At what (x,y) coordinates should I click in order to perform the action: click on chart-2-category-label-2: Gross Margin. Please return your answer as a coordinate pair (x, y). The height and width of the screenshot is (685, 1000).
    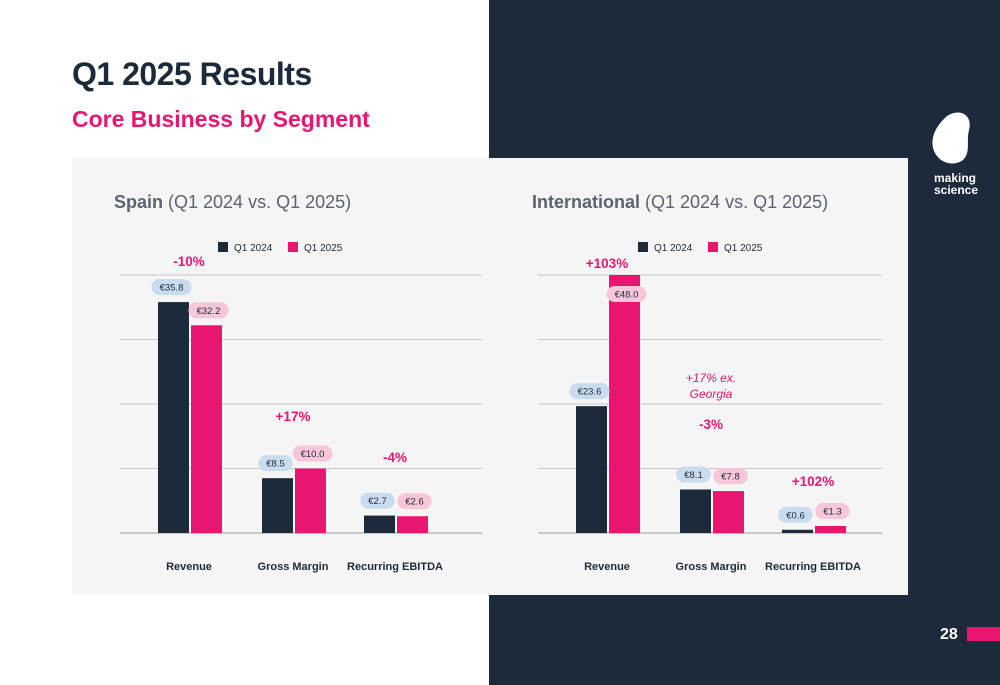
    Looking at the image, I should click on (711, 567).